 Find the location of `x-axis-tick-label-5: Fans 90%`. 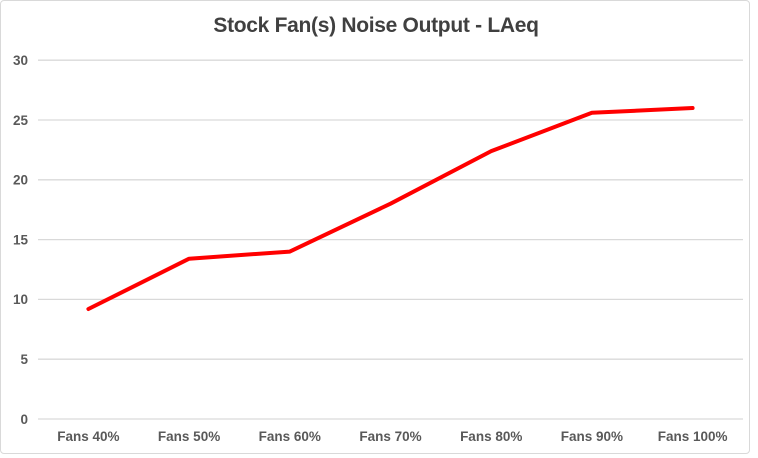

x-axis-tick-label-5: Fans 90% is located at coordinates (592, 436).